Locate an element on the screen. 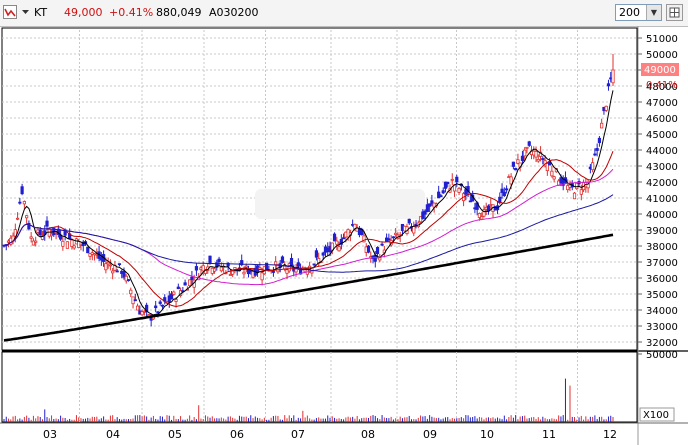 The width and height of the screenshot is (688, 445). price-tick-label: 47000 is located at coordinates (662, 103).